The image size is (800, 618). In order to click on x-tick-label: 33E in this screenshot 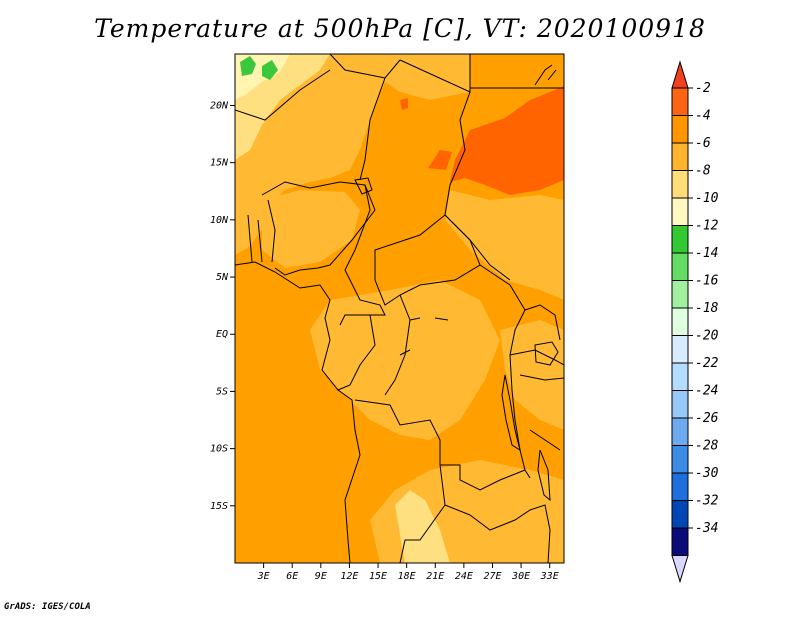, I will do `click(549, 576)`.